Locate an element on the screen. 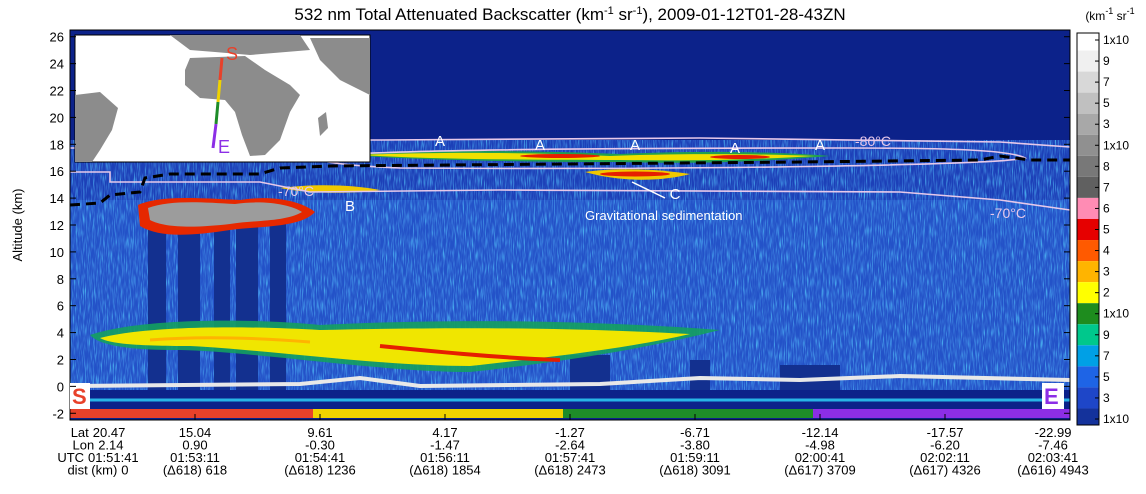  x-tick-label: 0.90 is located at coordinates (194, 445).